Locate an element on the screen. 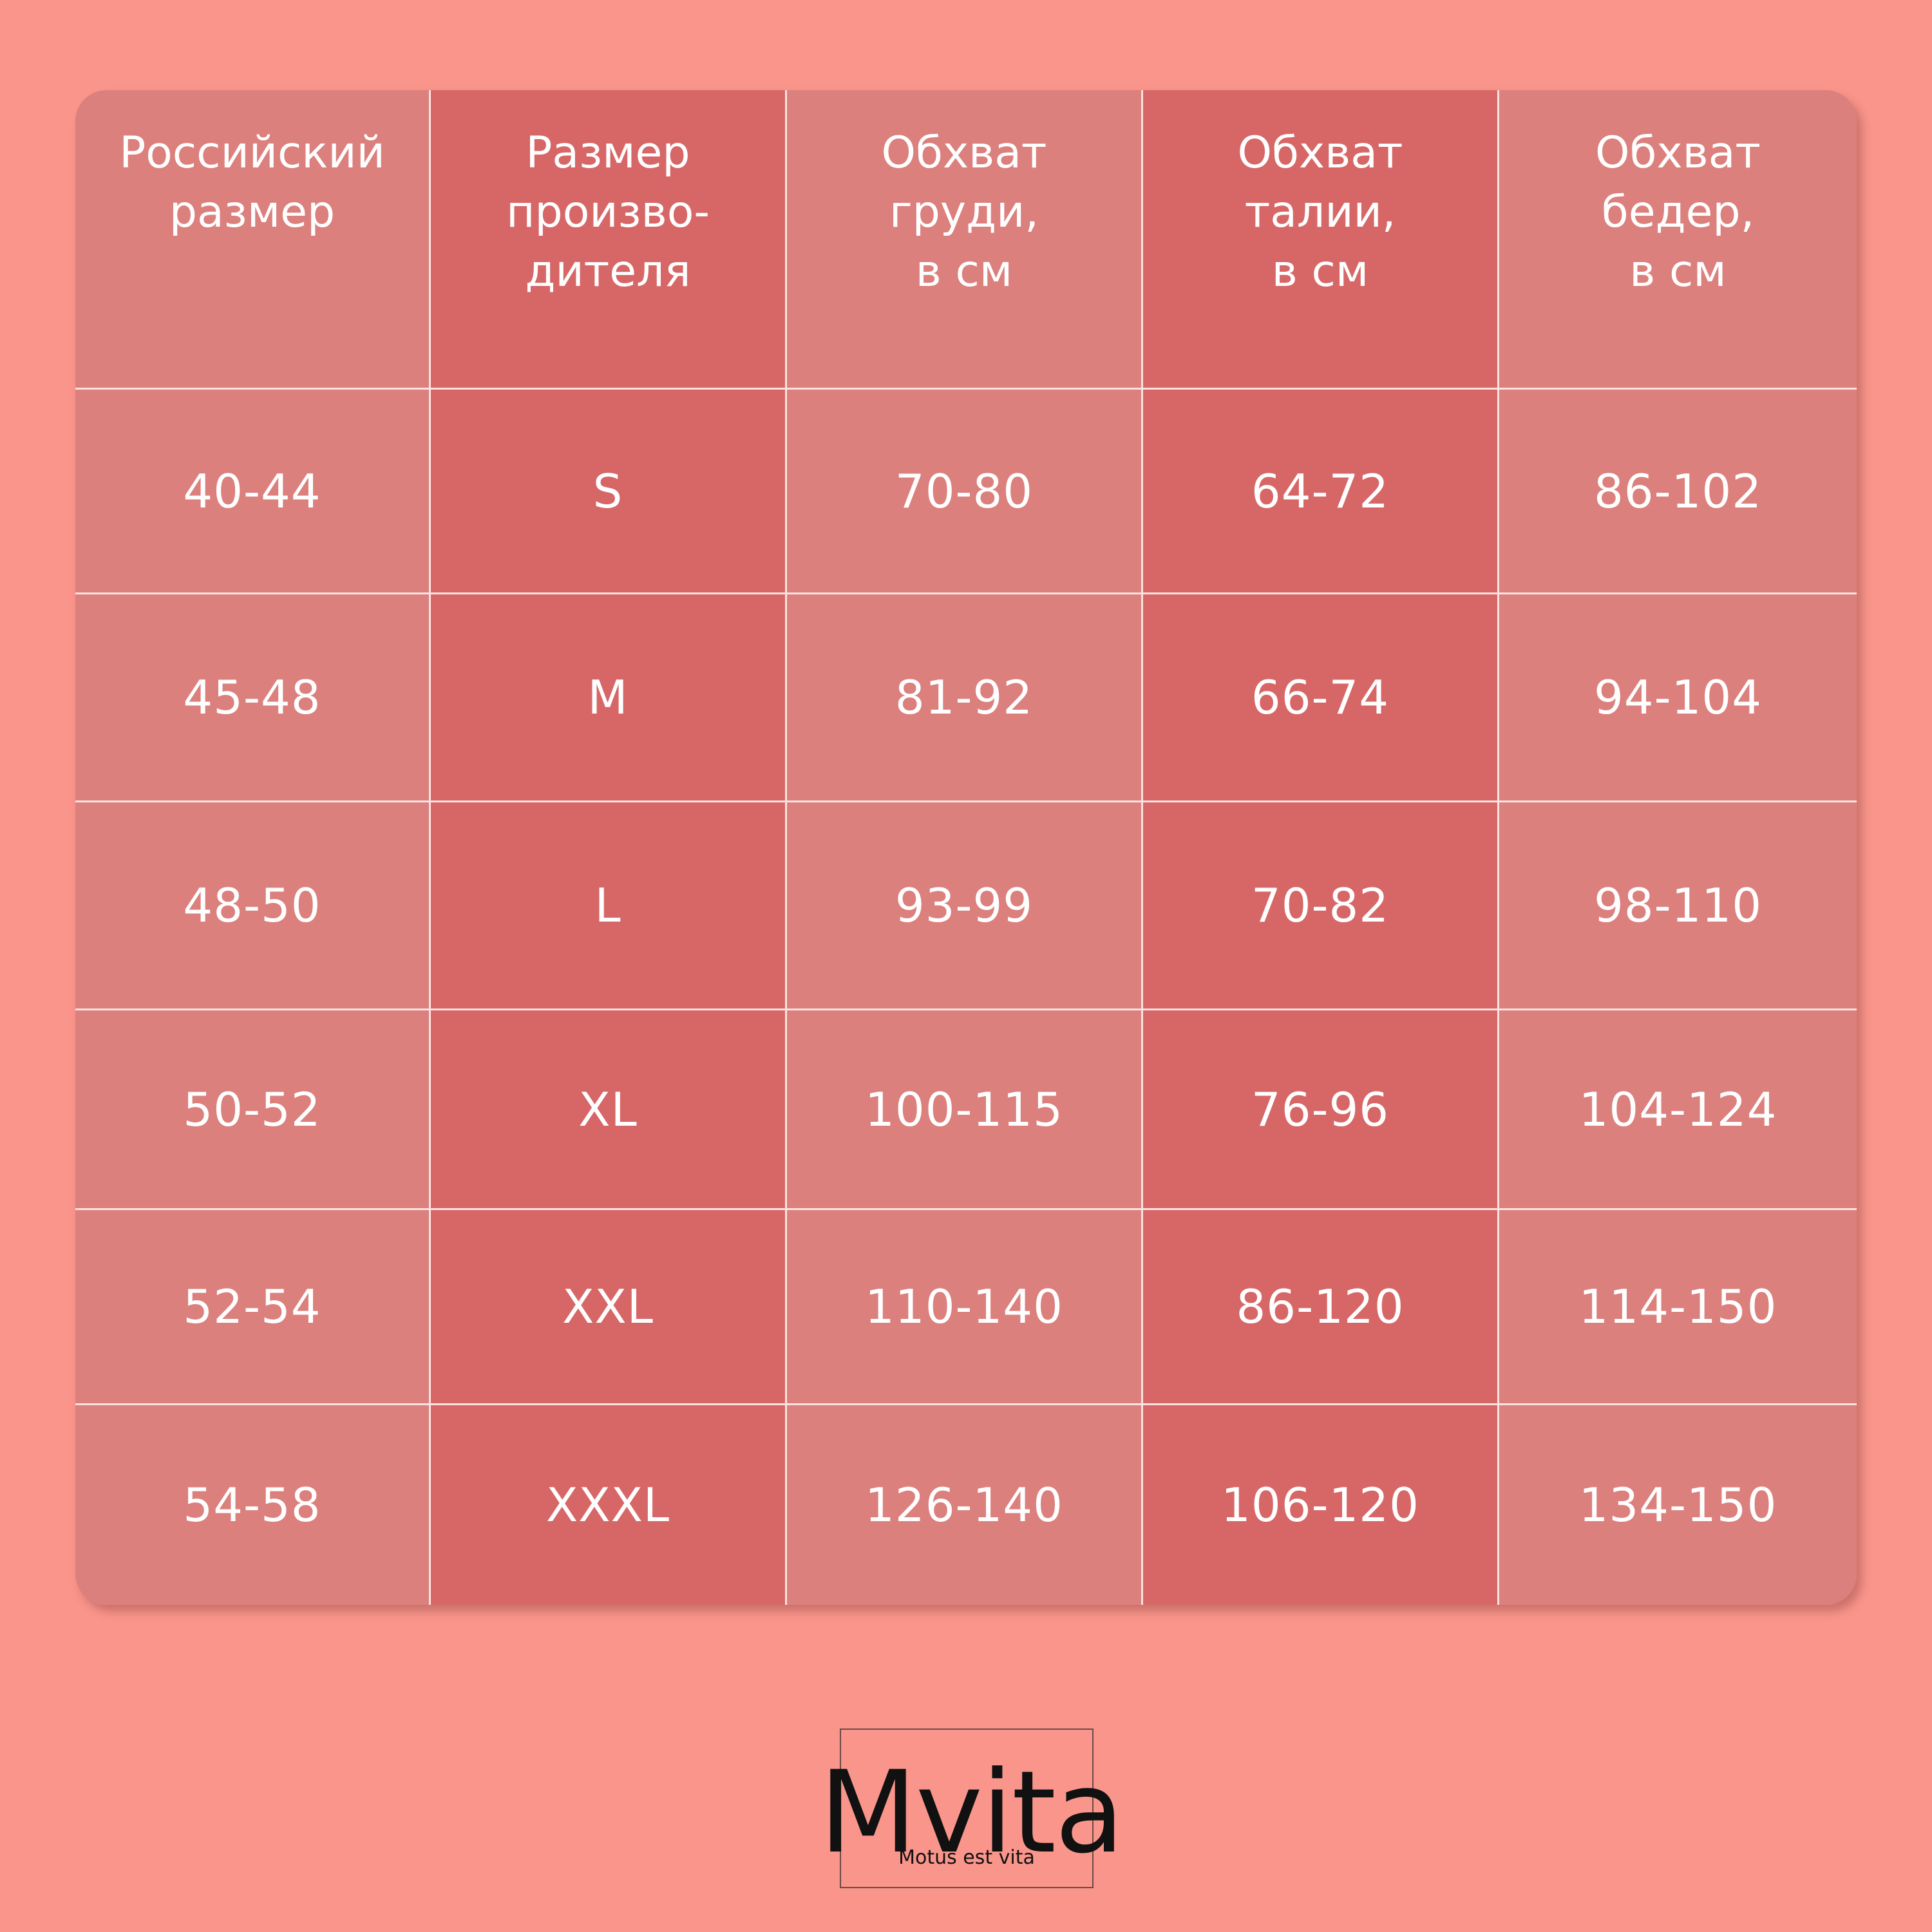 The width and height of the screenshot is (1932, 1932). logo-frame is located at coordinates (967, 1808).